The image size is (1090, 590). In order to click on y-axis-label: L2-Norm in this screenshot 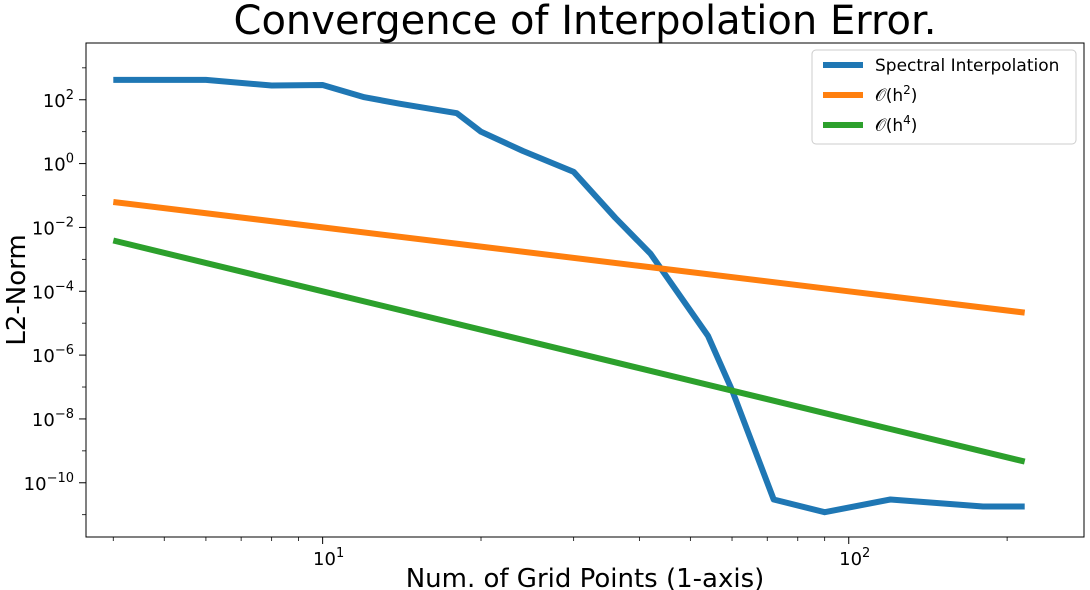, I will do `click(17, 289)`.